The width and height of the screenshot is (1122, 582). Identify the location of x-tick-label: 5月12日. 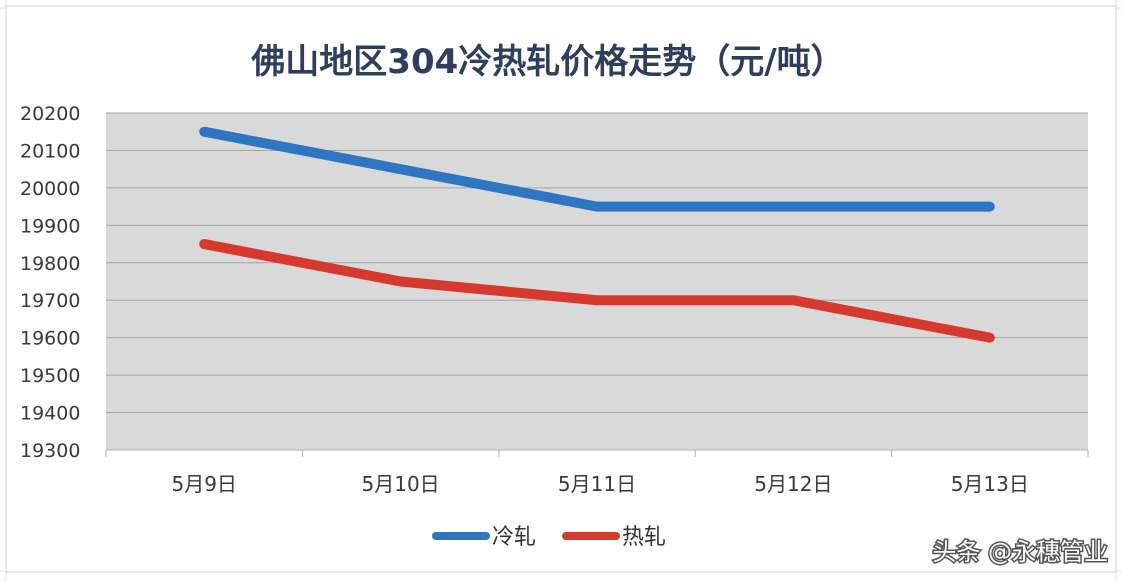
(793, 484).